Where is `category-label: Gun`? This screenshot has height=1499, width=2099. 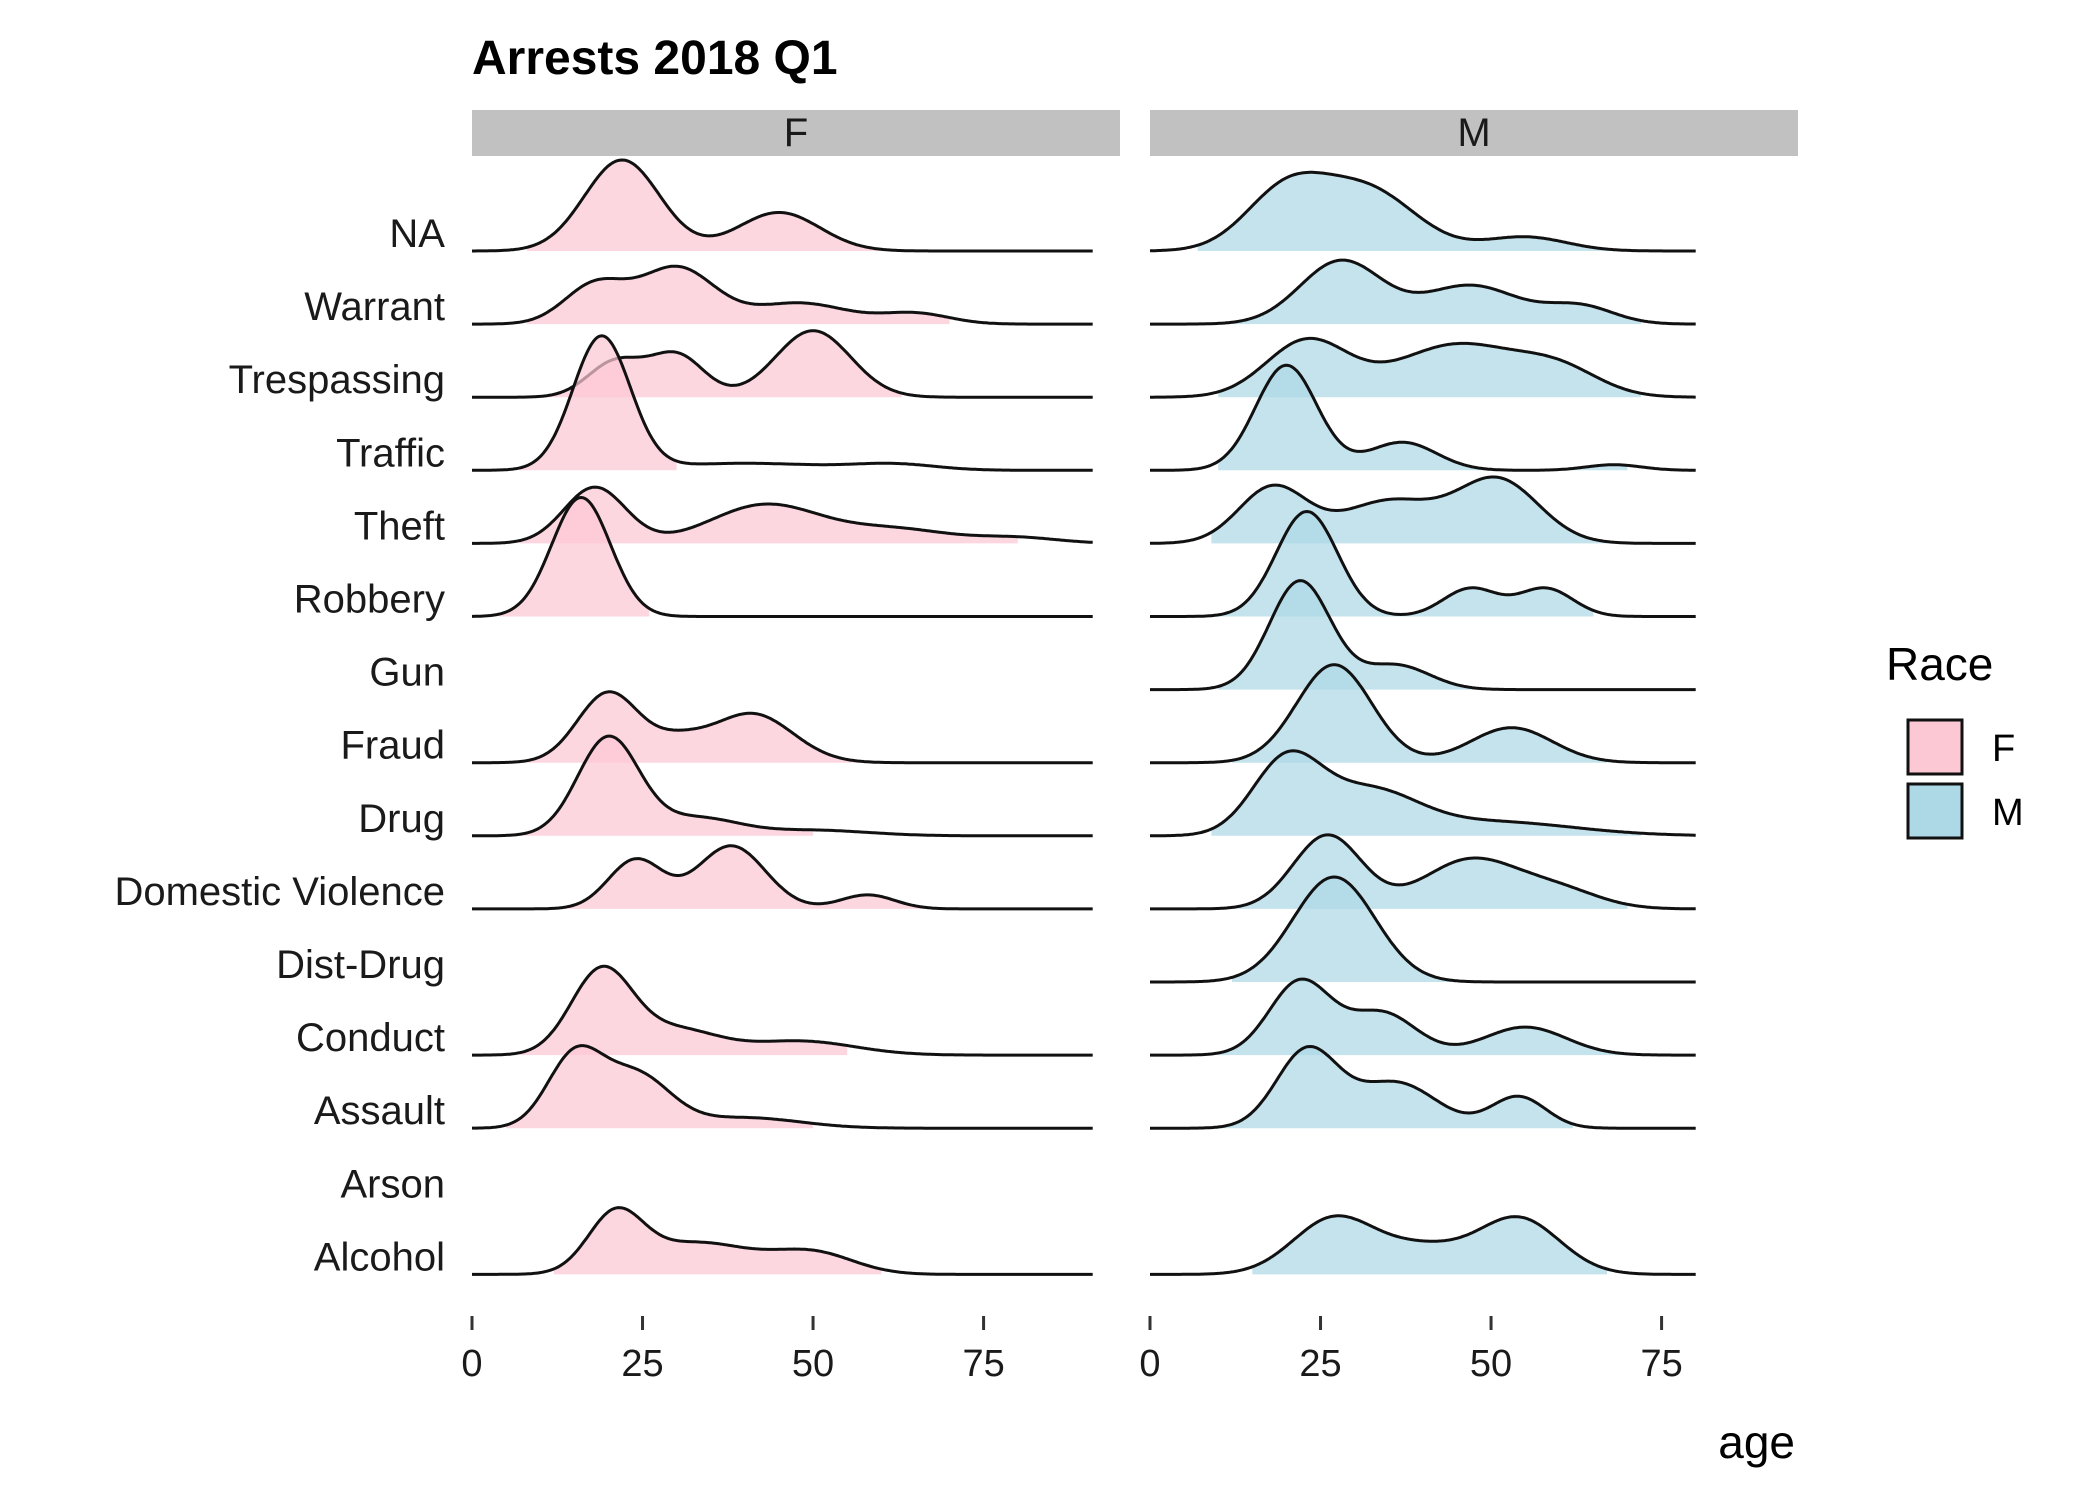
category-label: Gun is located at coordinates (407, 673).